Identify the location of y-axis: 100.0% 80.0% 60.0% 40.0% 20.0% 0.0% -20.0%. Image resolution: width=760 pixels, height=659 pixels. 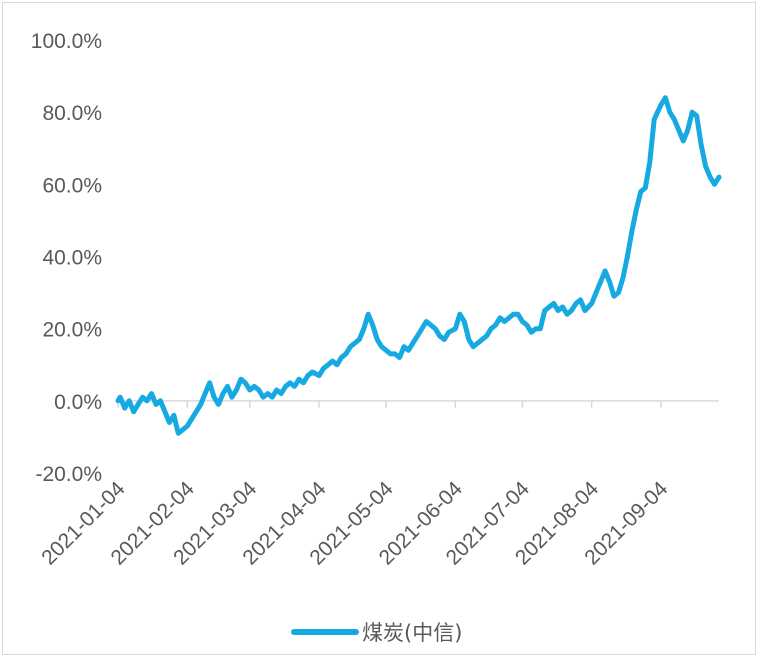
(66, 258).